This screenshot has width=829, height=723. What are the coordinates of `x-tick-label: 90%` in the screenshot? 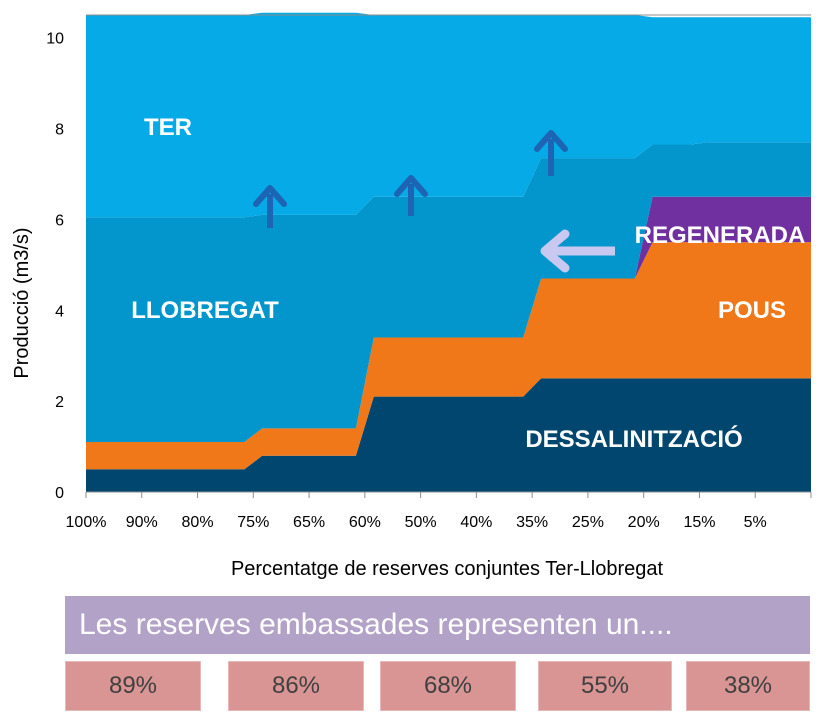 It's located at (142, 522).